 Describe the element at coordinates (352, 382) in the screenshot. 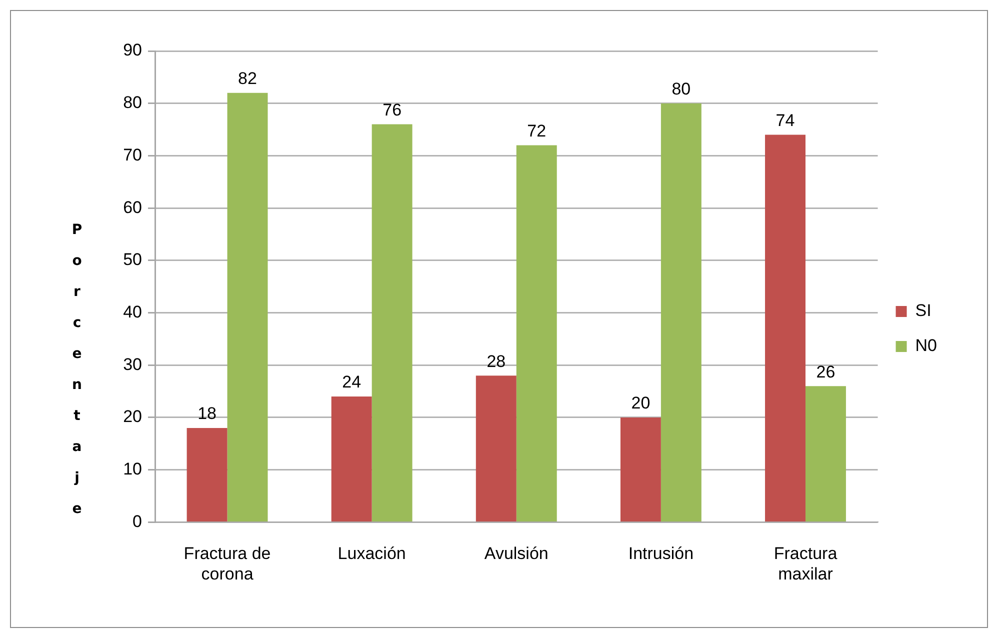

I see `data-label: 24` at that location.